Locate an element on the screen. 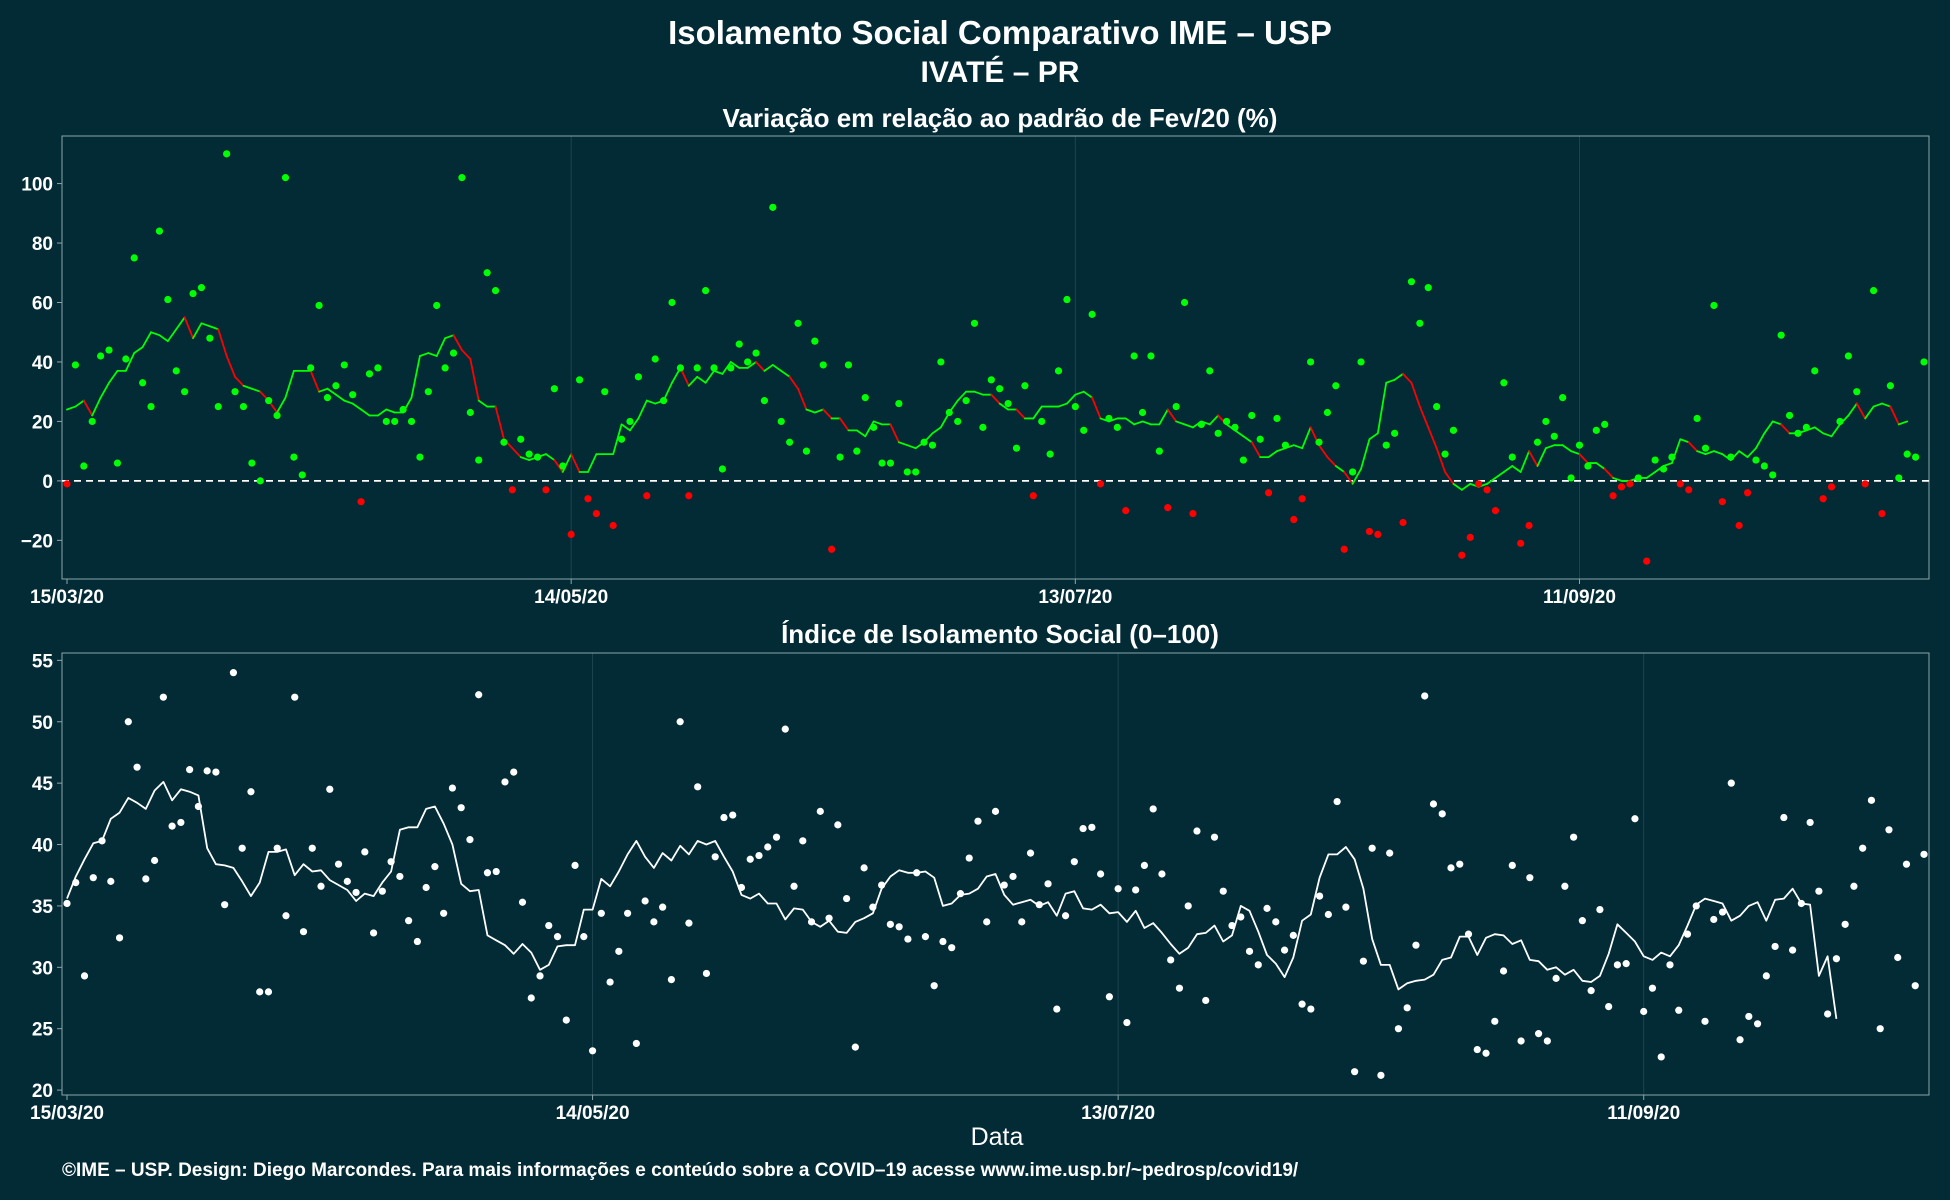 The image size is (1950, 1200). y-tick-label: 40 is located at coordinates (42, 363).